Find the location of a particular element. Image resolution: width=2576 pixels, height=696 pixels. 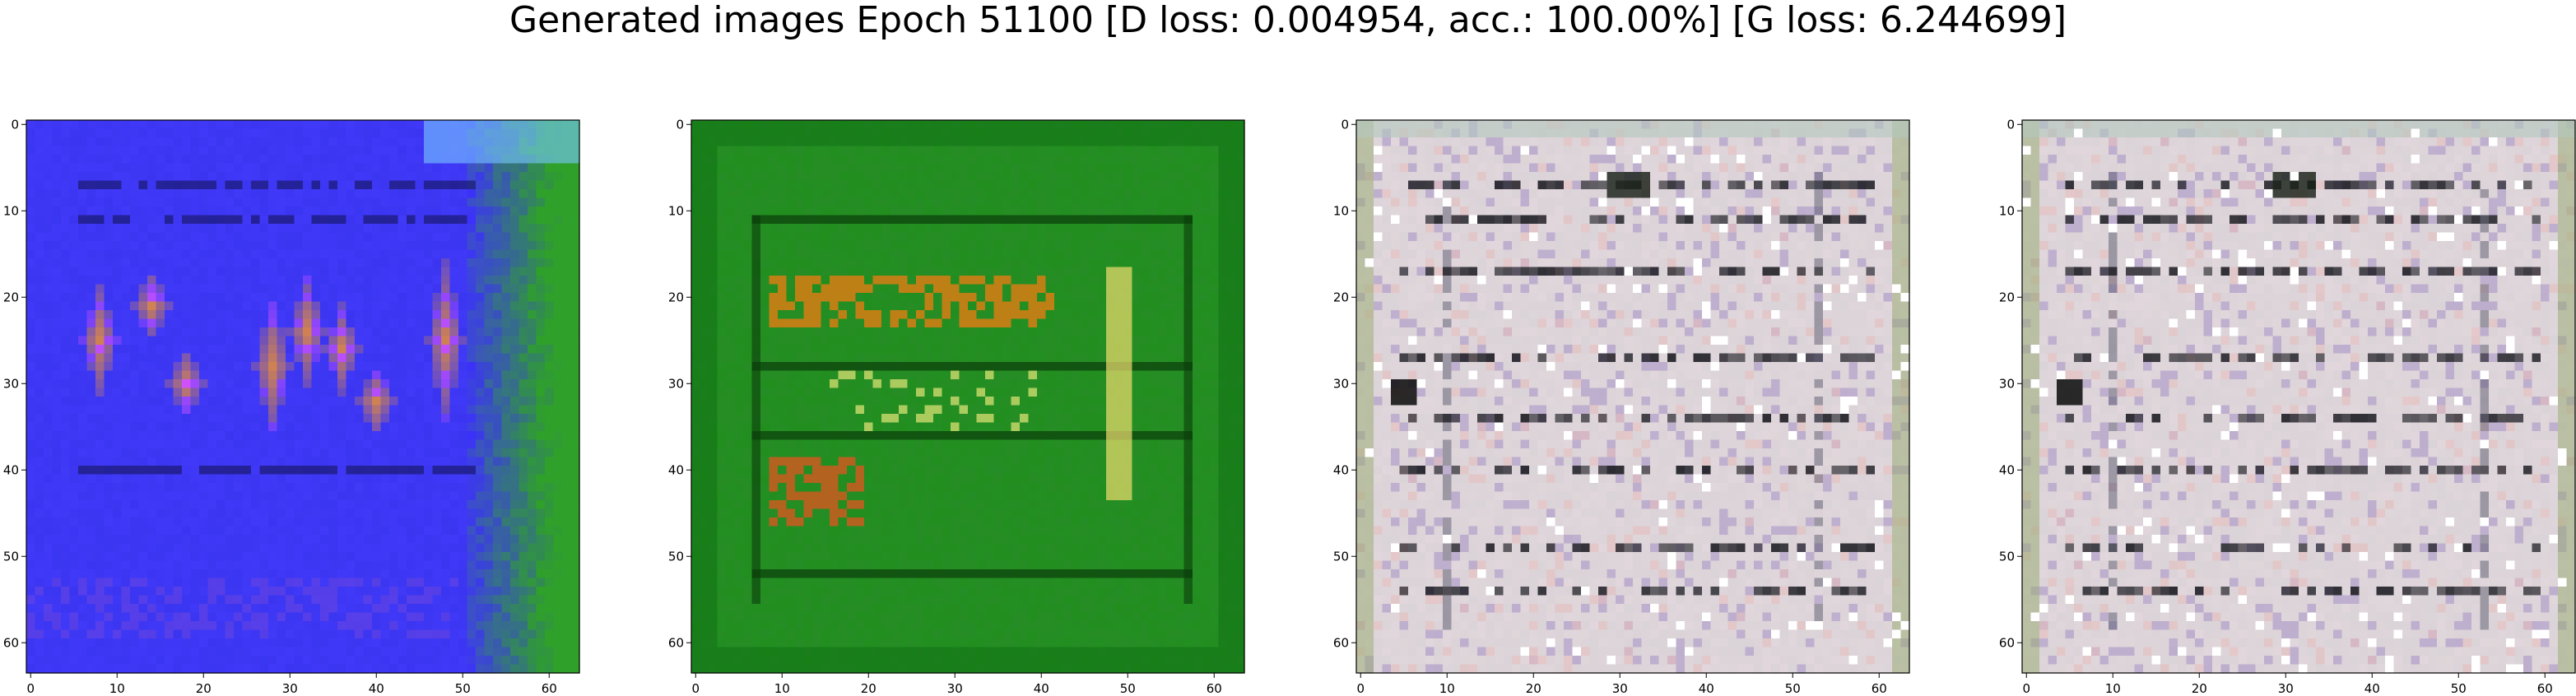

panel-1-x-tick-50: 50 is located at coordinates (463, 688).